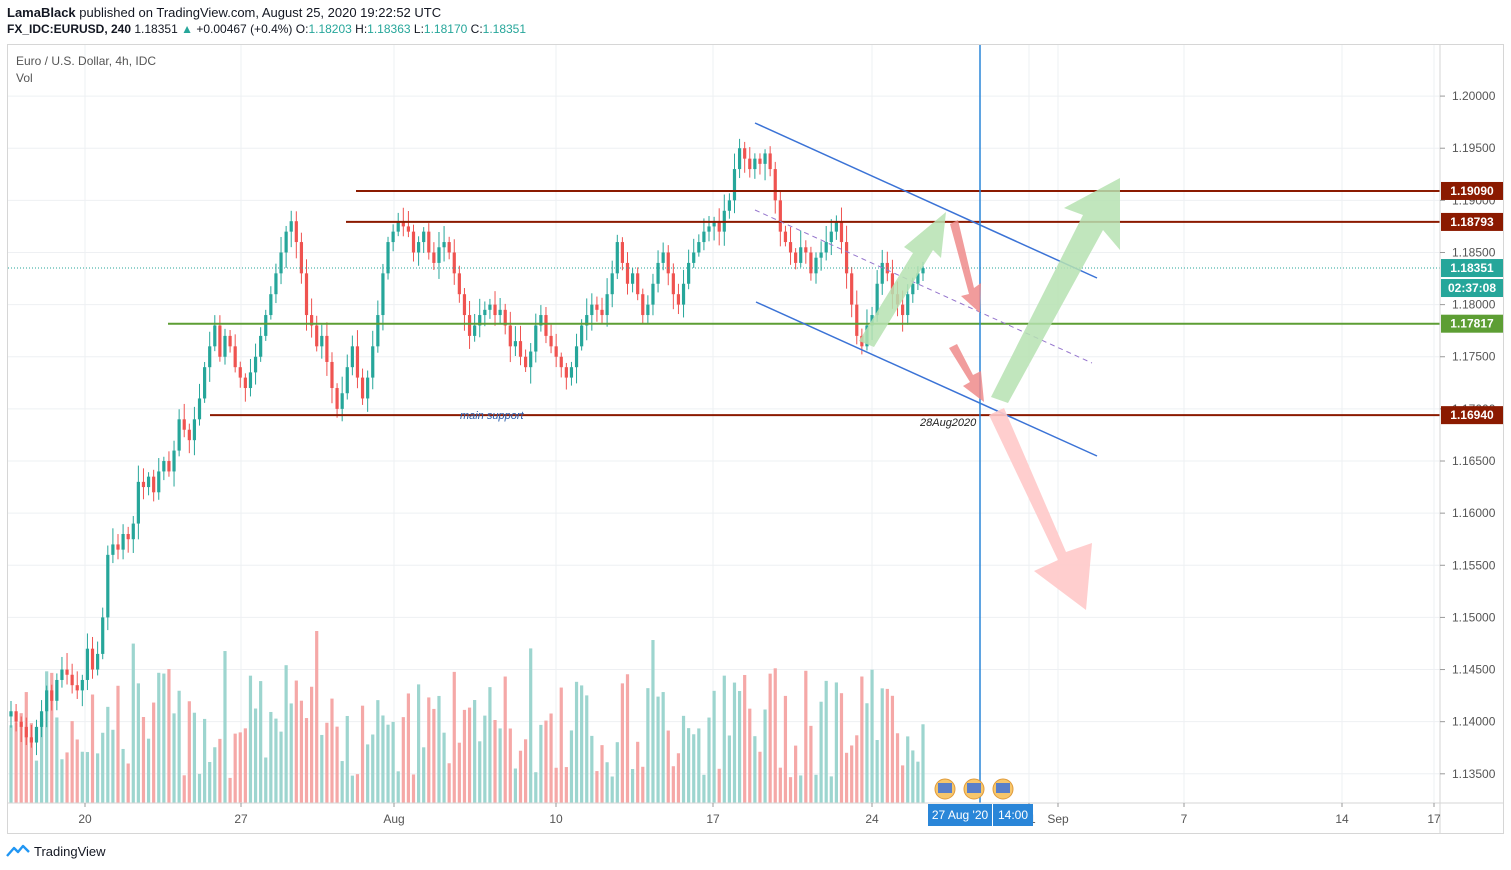  Describe the element at coordinates (41, 12) in the screenshot. I see `author-name: LamaBlack` at that location.